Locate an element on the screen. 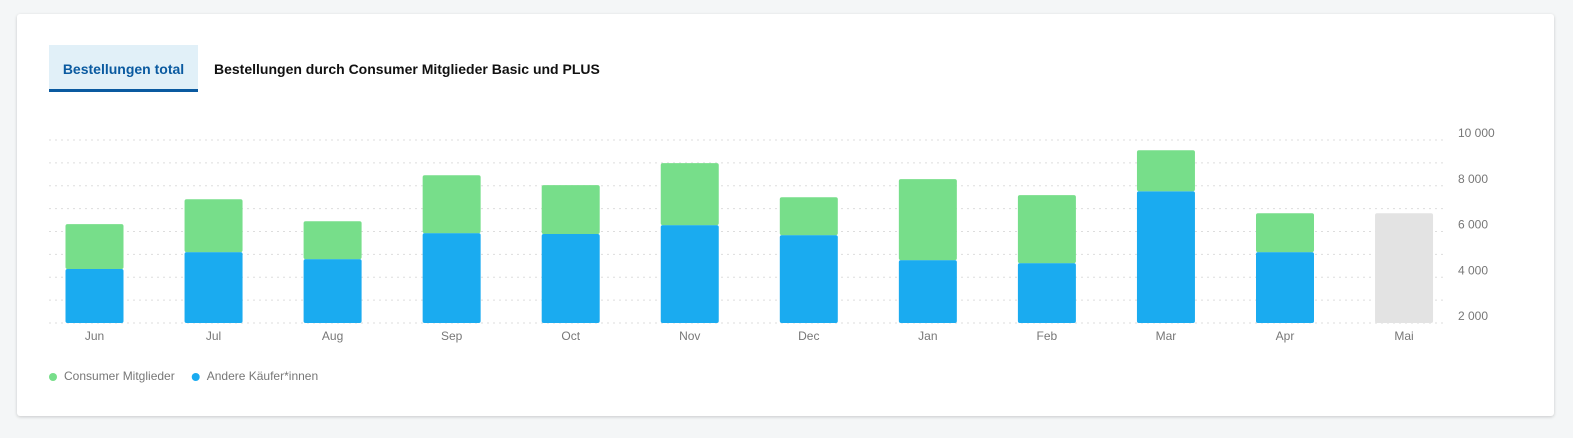 Image resolution: width=1573 pixels, height=438 pixels. x-tick-label: Sep is located at coordinates (452, 336).